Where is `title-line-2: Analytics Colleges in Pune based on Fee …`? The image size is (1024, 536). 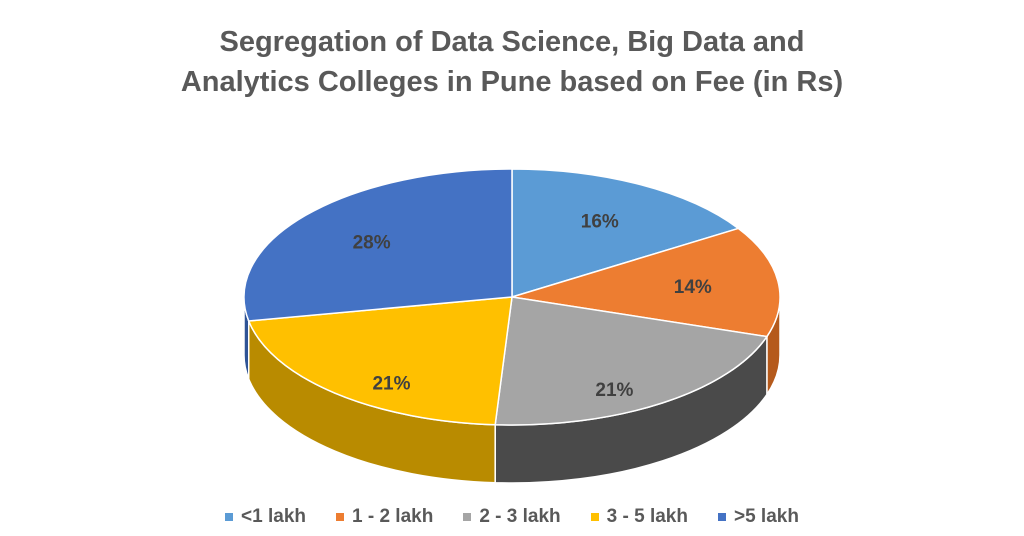 title-line-2: Analytics Colleges in Pune based on Fee … is located at coordinates (512, 82).